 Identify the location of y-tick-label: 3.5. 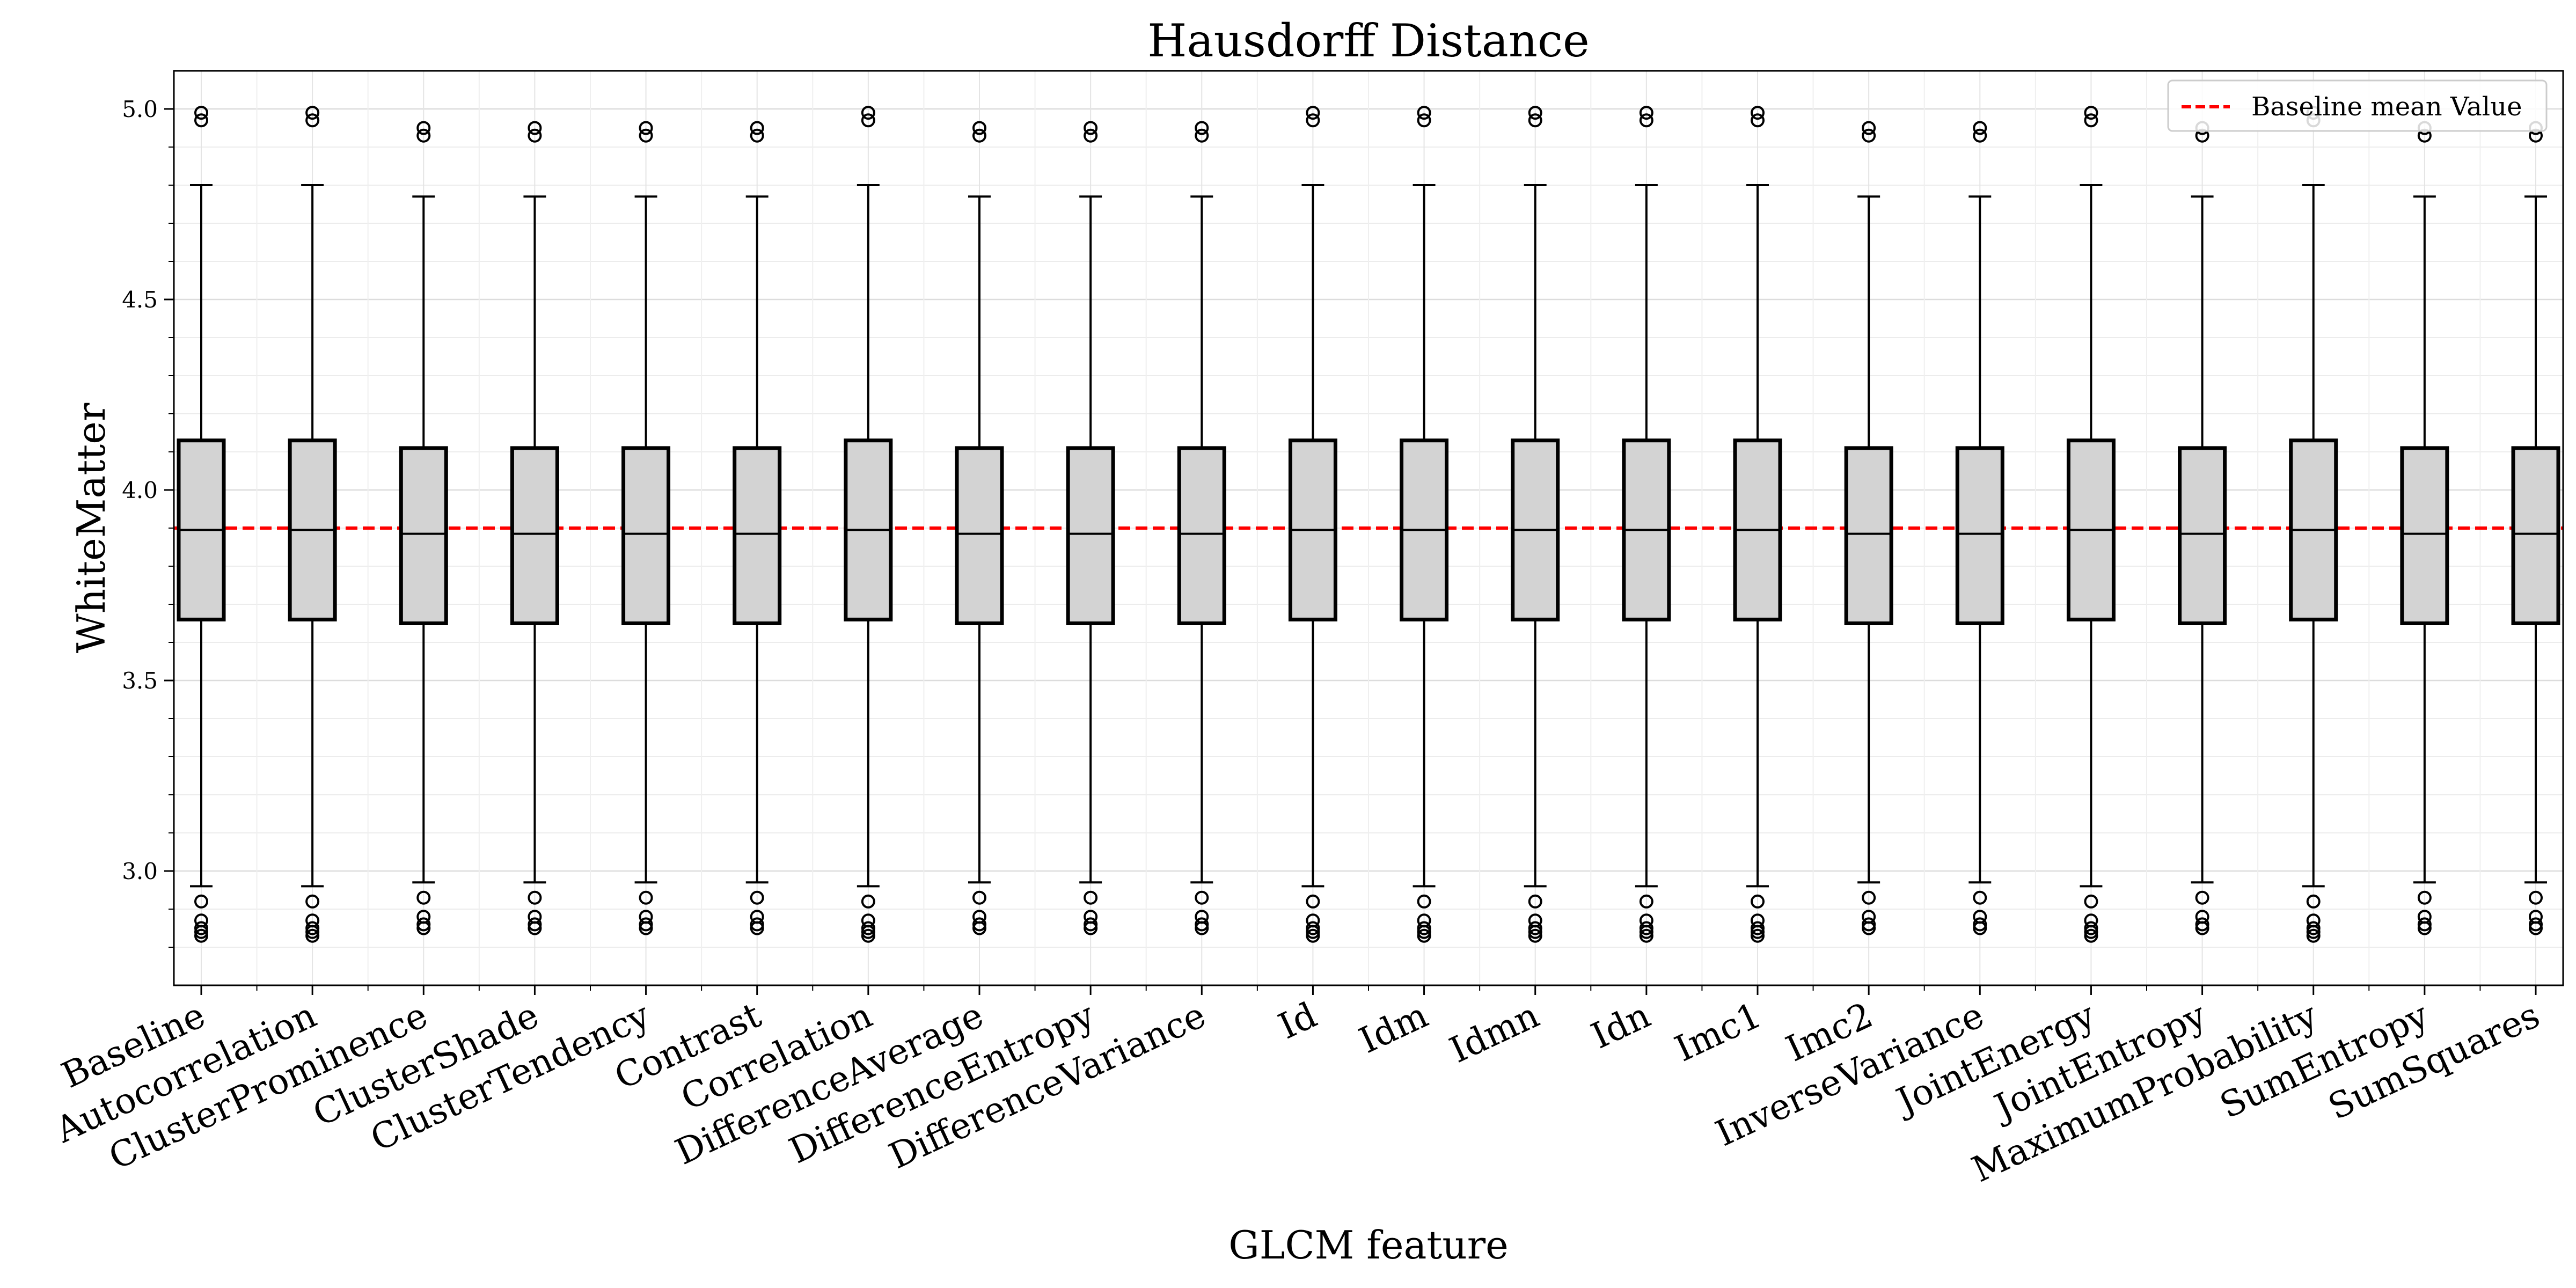
(140, 681).